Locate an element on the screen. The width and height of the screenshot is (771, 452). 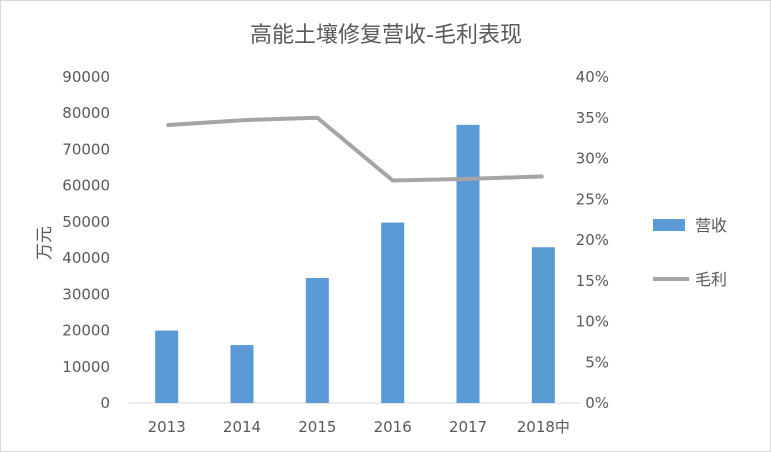
y-tick-label: 60000 is located at coordinates (86, 186).